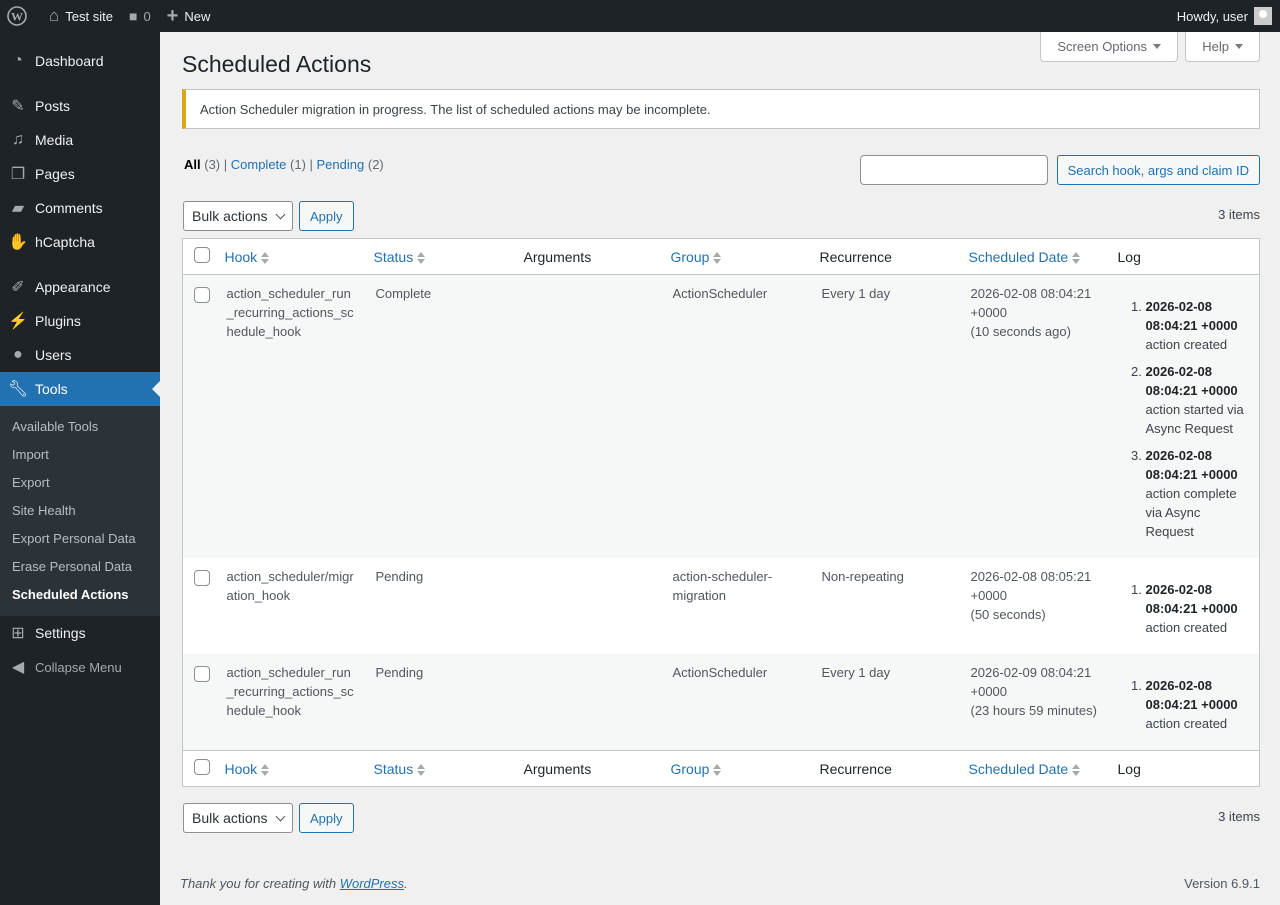 Image resolution: width=1280 pixels, height=905 pixels. I want to click on submenu-scheduled-actions: Scheduled Actions, so click(70, 594).